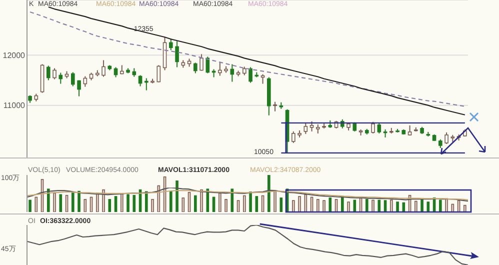 This screenshot has height=265, width=499. Describe the element at coordinates (14, 55) in the screenshot. I see `y-tick-label: 12000` at that location.